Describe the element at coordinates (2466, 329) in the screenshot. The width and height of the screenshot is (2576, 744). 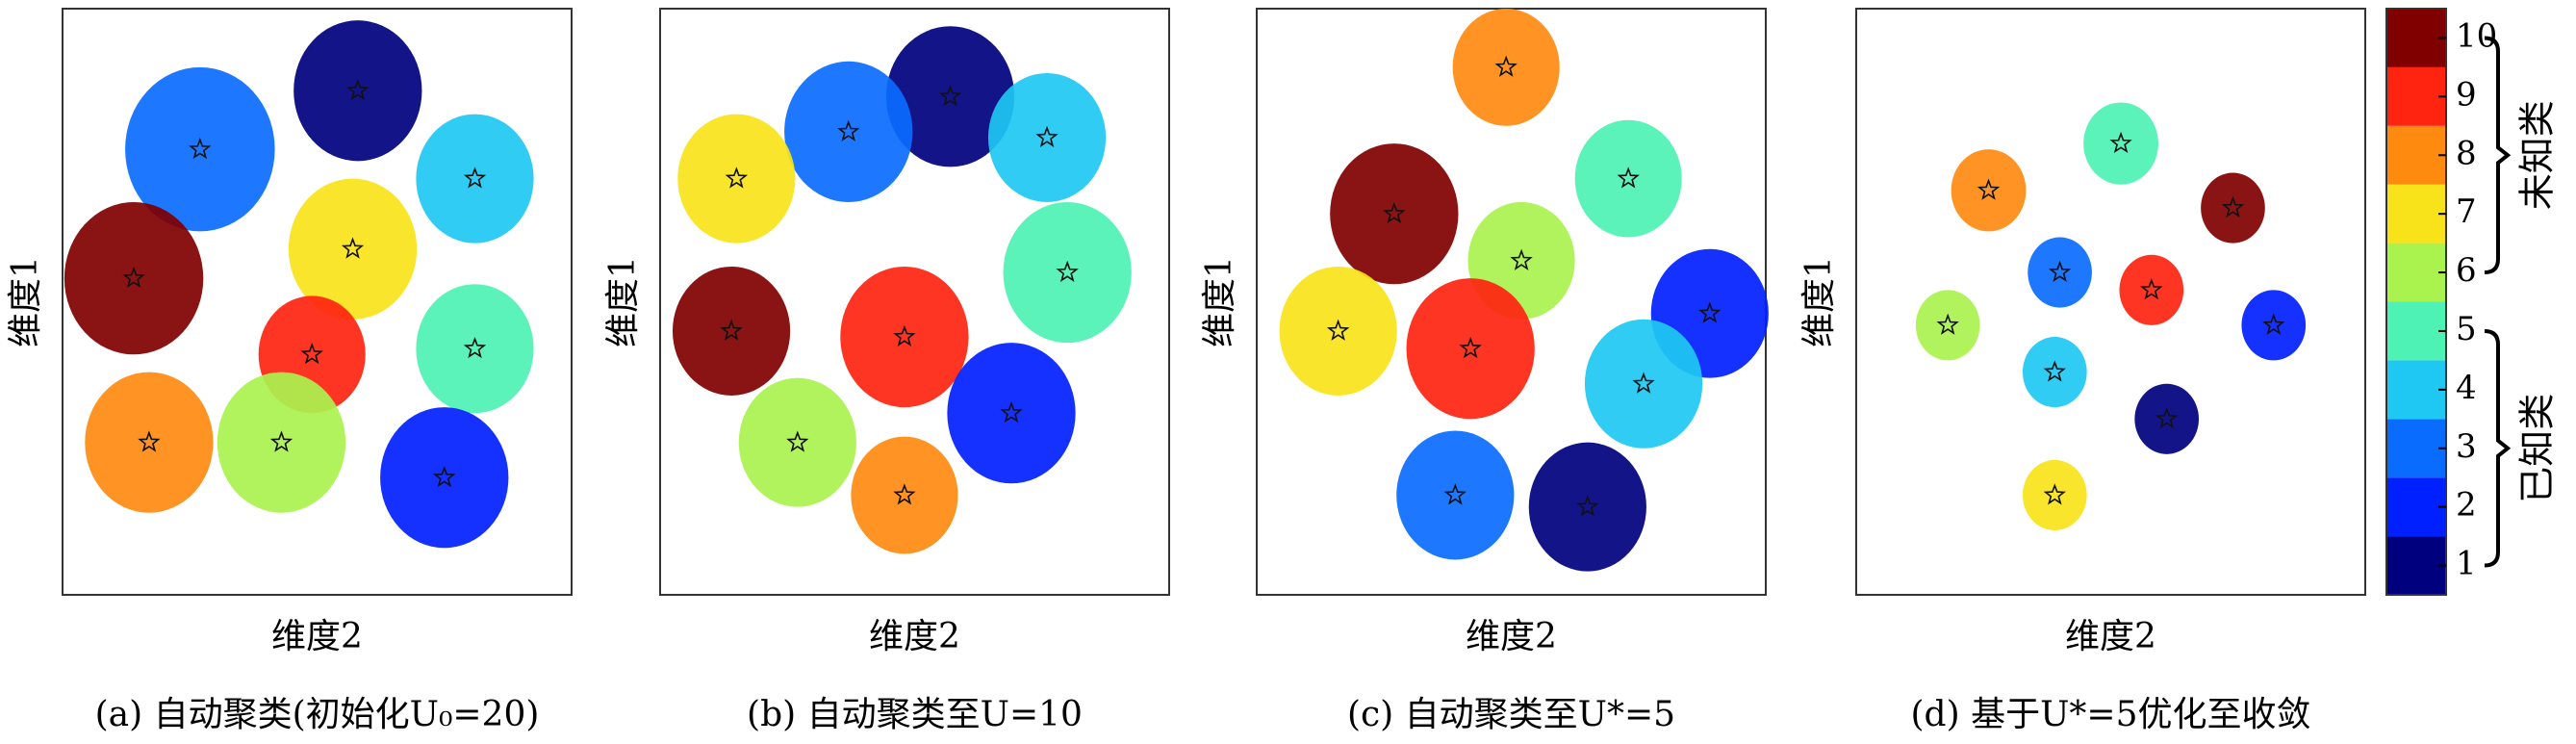
I see `colorbar-tick-label: 5` at that location.